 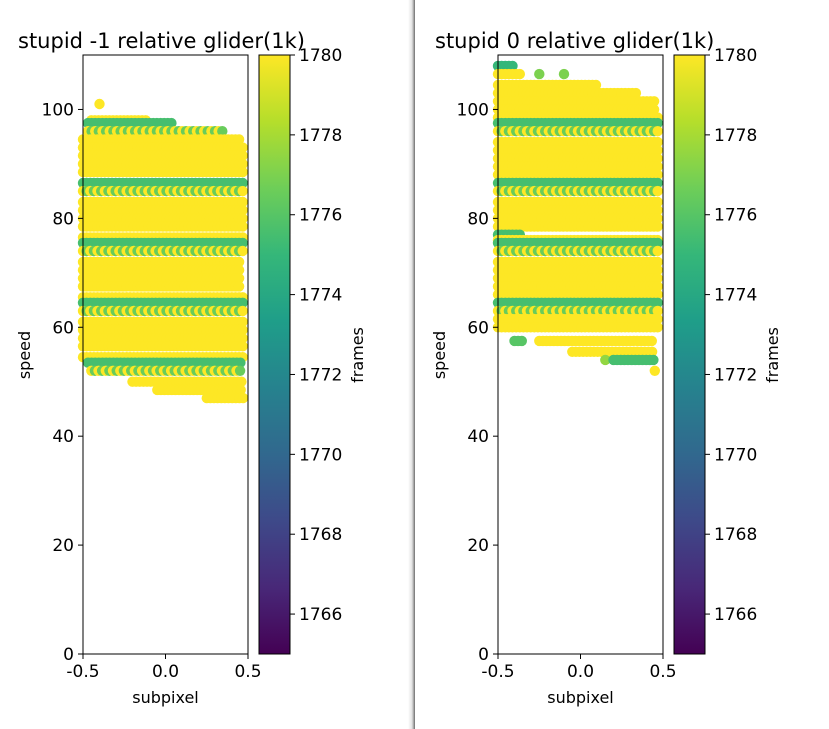 What do you see at coordinates (735, 136) in the screenshot?
I see `colorbar-tick-label: 1778` at bounding box center [735, 136].